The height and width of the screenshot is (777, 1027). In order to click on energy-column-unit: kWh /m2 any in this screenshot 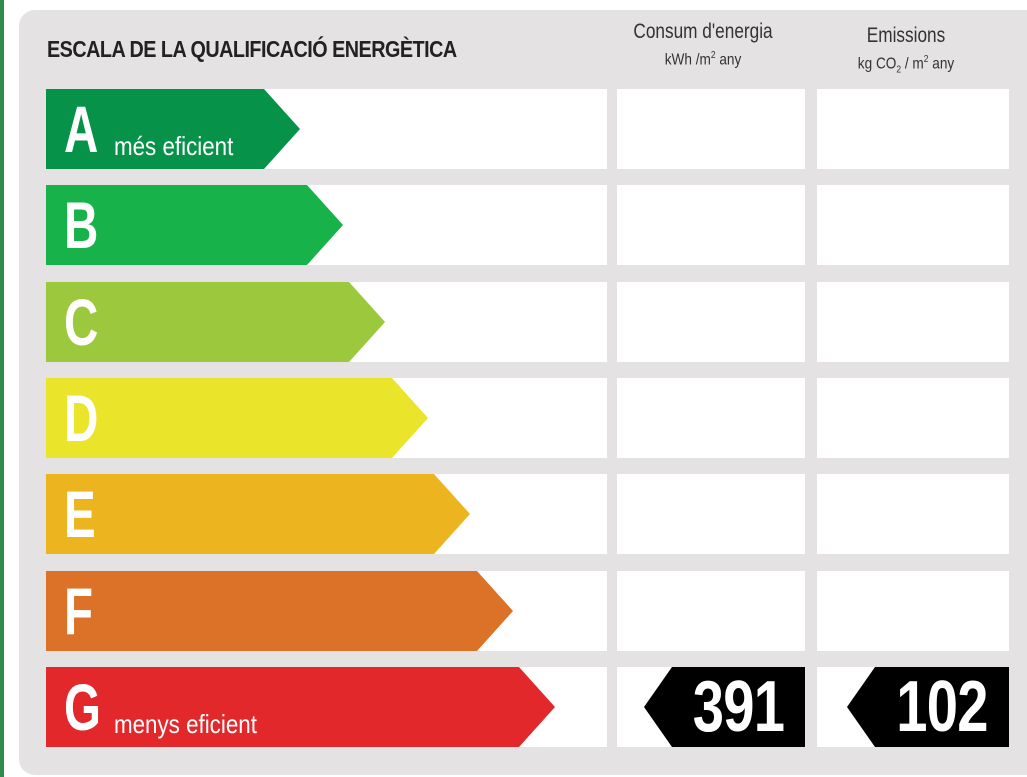, I will do `click(703, 59)`.